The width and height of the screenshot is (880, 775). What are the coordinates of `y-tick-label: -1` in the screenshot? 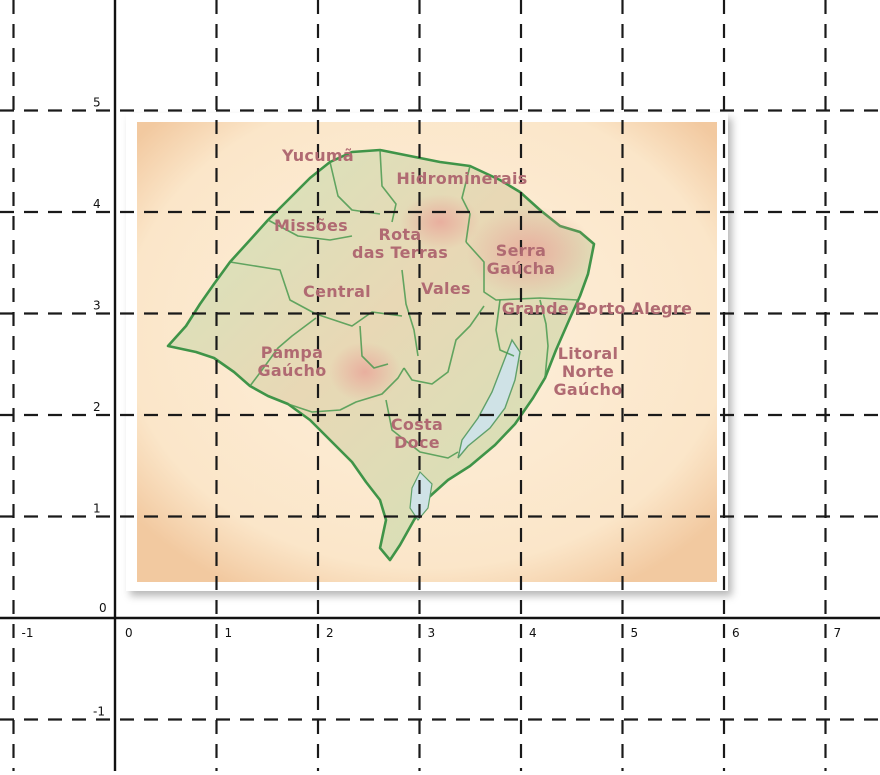 It's located at (99, 712).